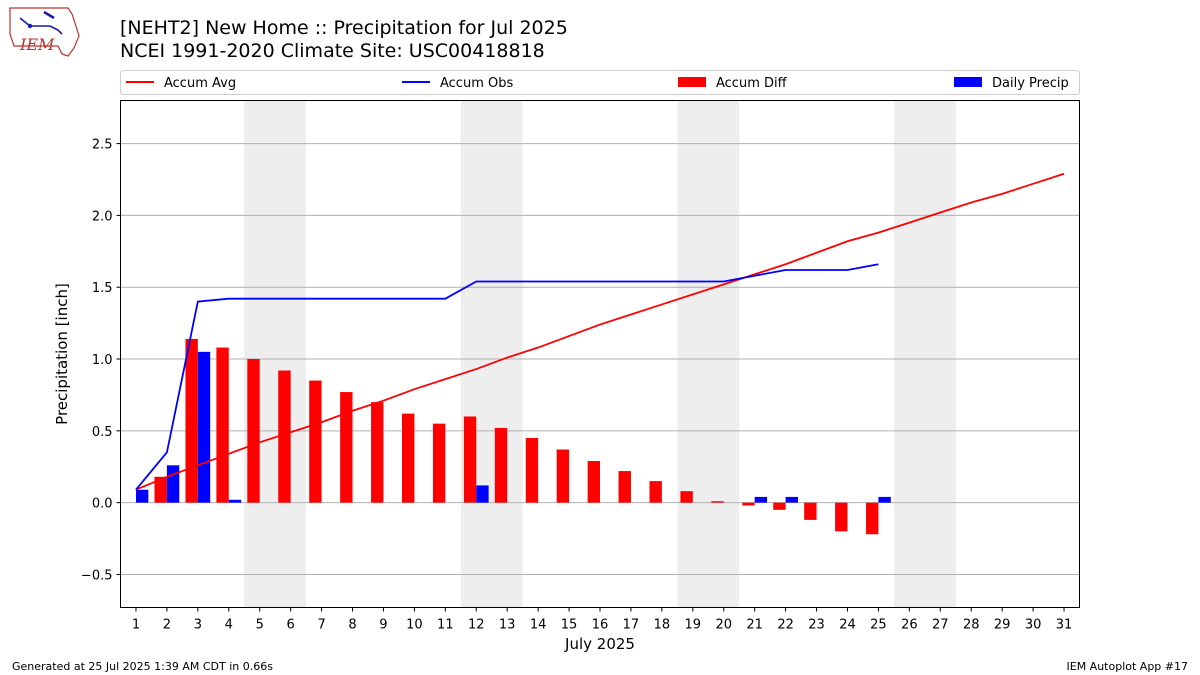 The image size is (1200, 675). What do you see at coordinates (752, 83) in the screenshot?
I see `legend-label-2: Accum Diff` at bounding box center [752, 83].